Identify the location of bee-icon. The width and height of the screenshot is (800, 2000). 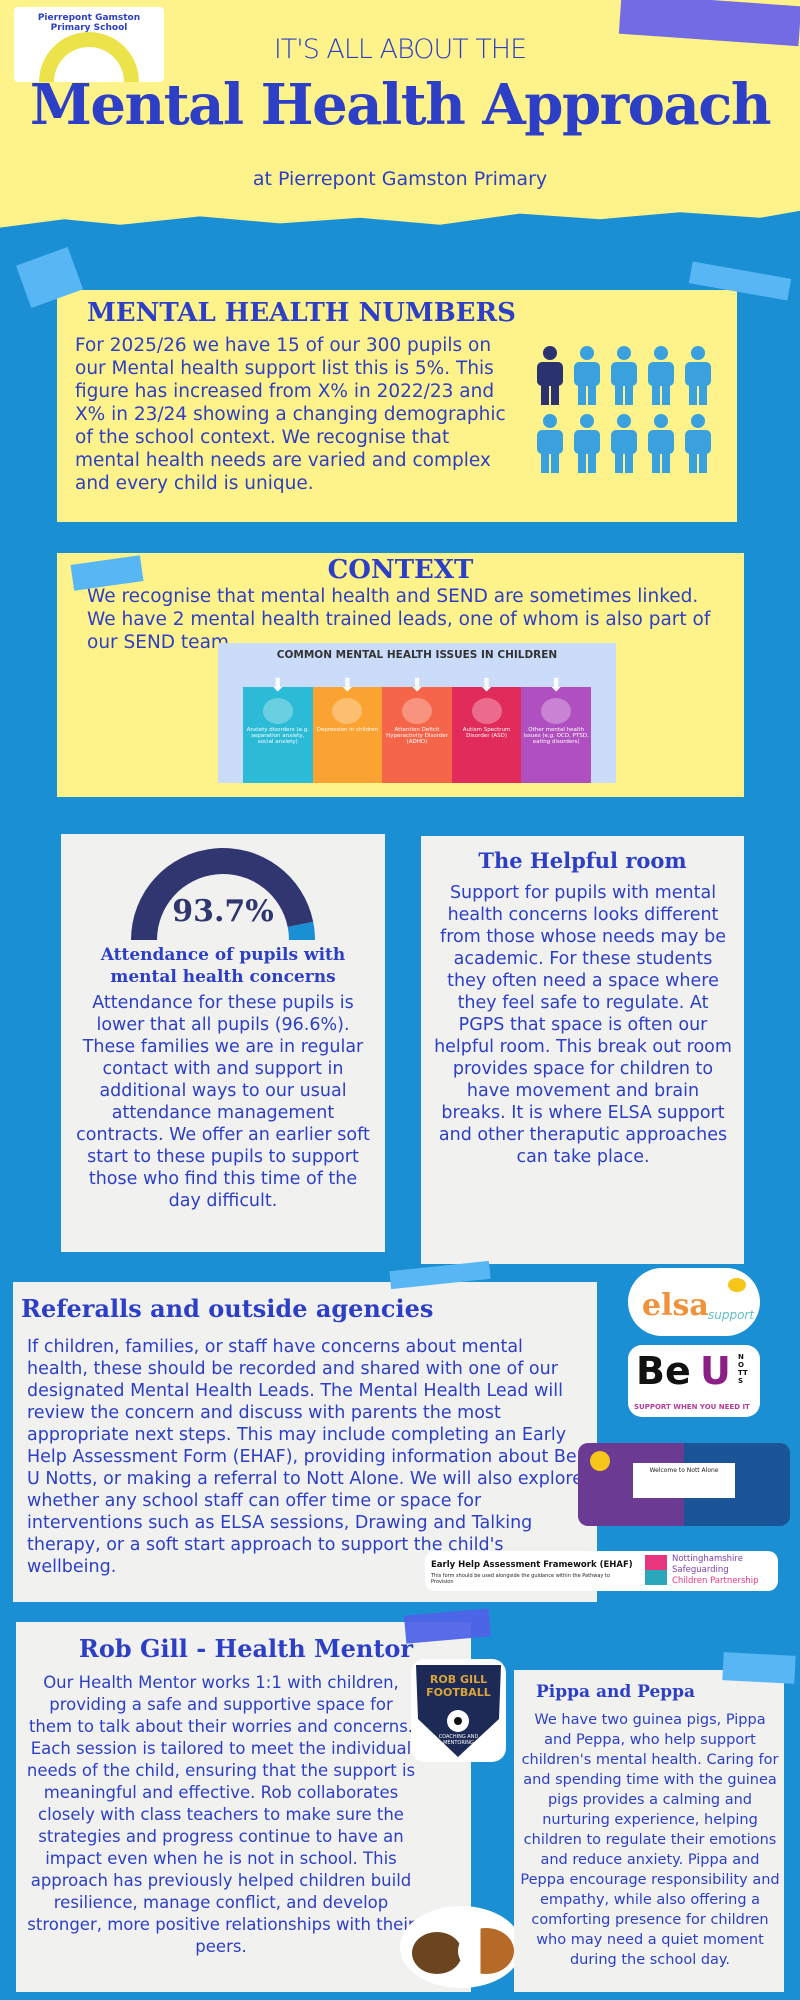
(737, 1285).